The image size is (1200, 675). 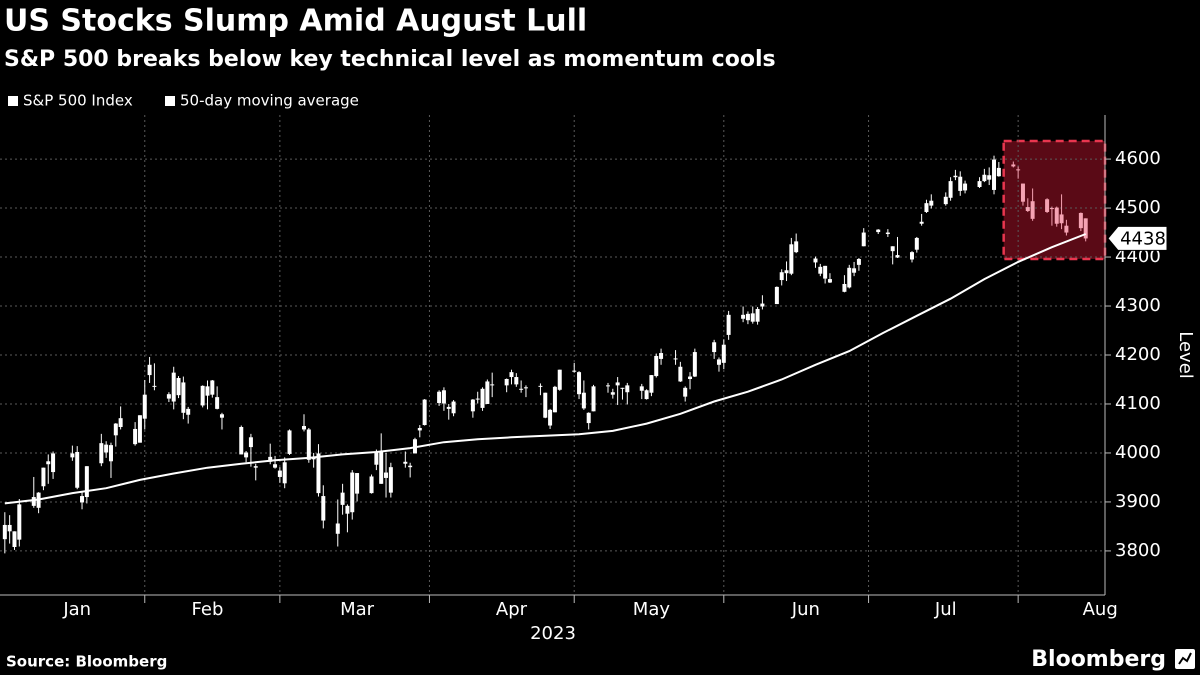 I want to click on last-value-tag, so click(x=1137, y=238).